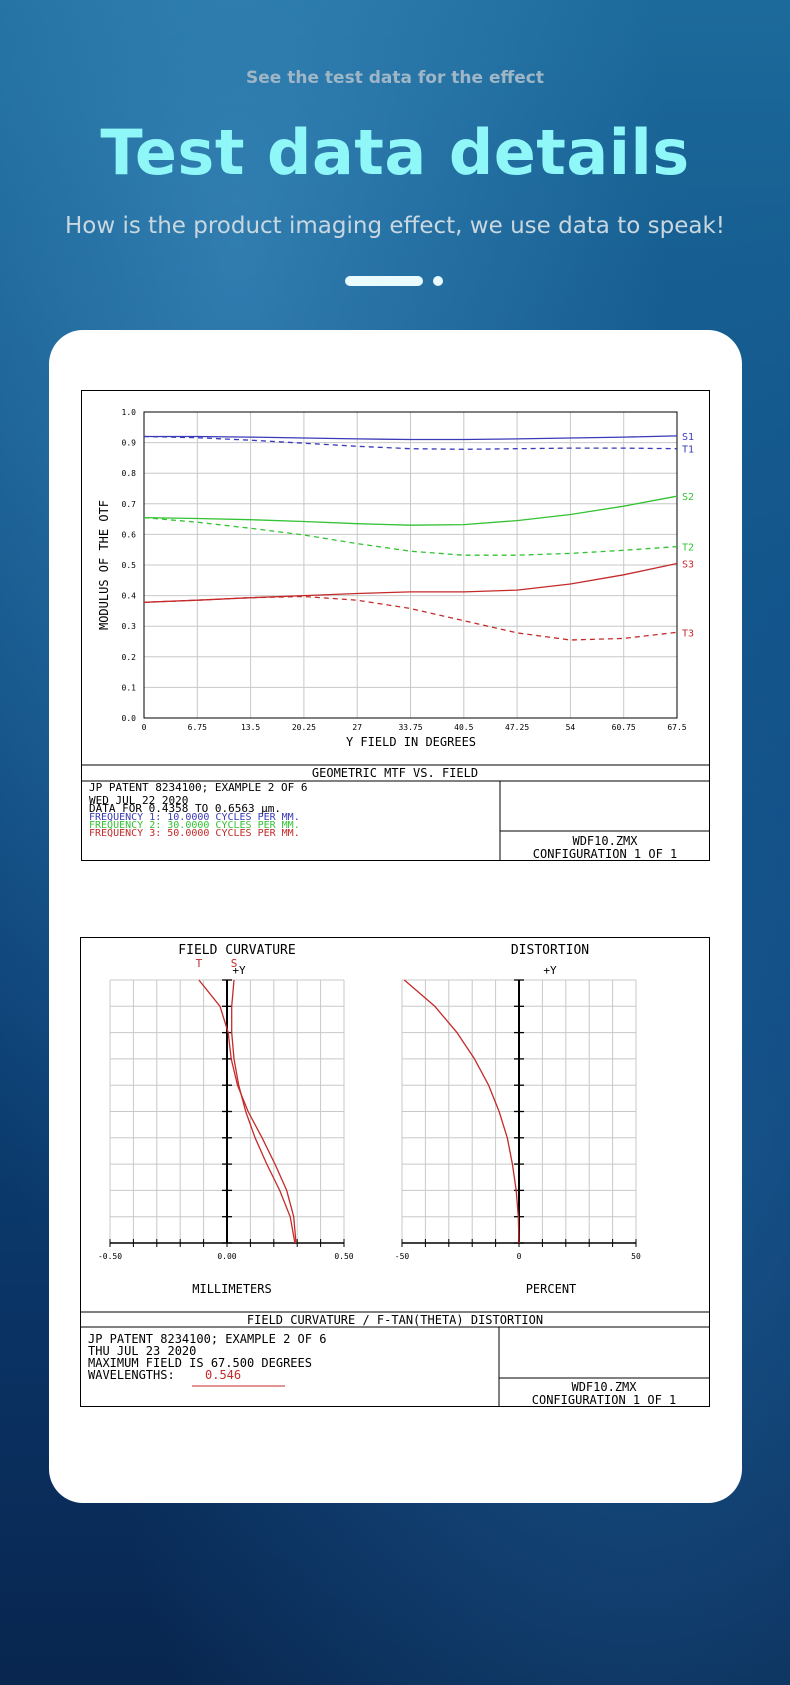 This screenshot has height=1685, width=790. What do you see at coordinates (129, 657) in the screenshot?
I see `mtf-y-tick-label: 0.2` at bounding box center [129, 657].